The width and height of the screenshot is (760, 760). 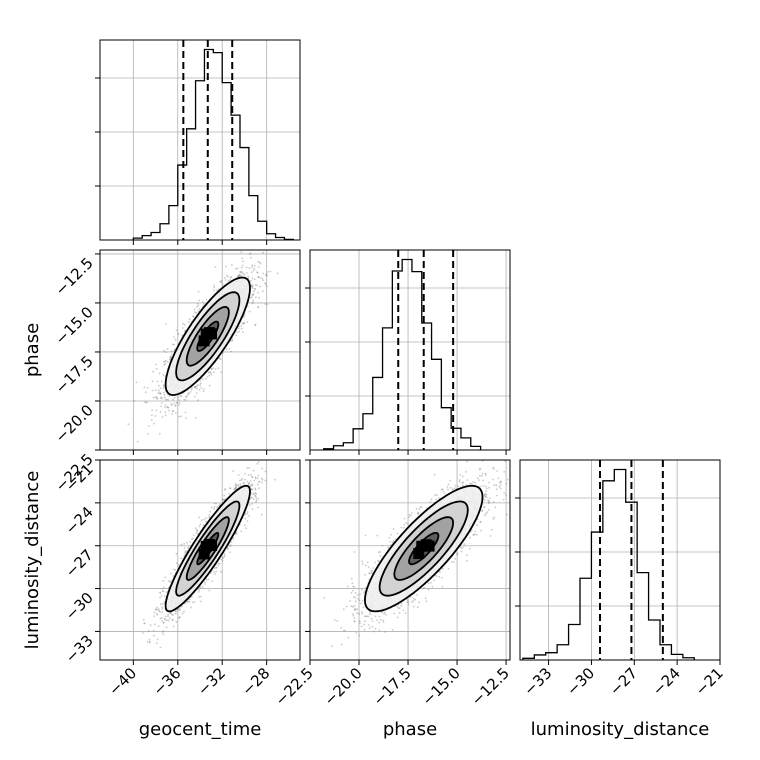 I want to click on hist-frame-geocent_time, so click(x=200, y=140).